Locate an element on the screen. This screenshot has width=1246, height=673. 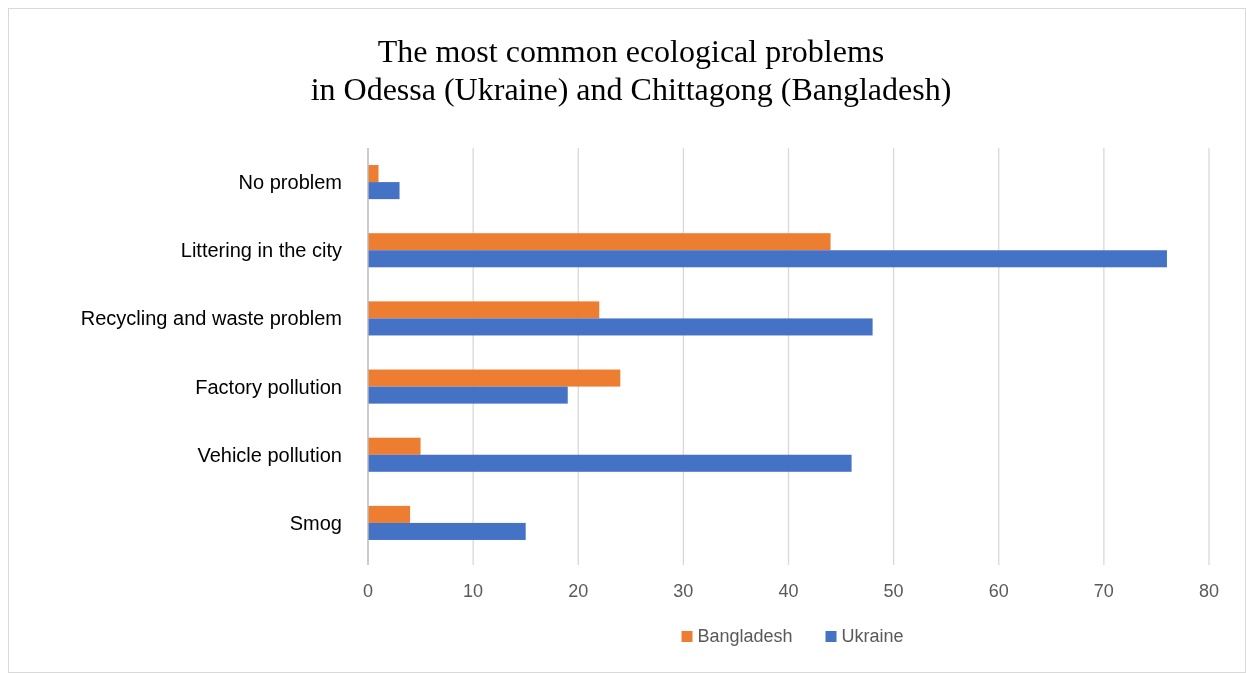
x-tick-label: 80 is located at coordinates (1209, 591).